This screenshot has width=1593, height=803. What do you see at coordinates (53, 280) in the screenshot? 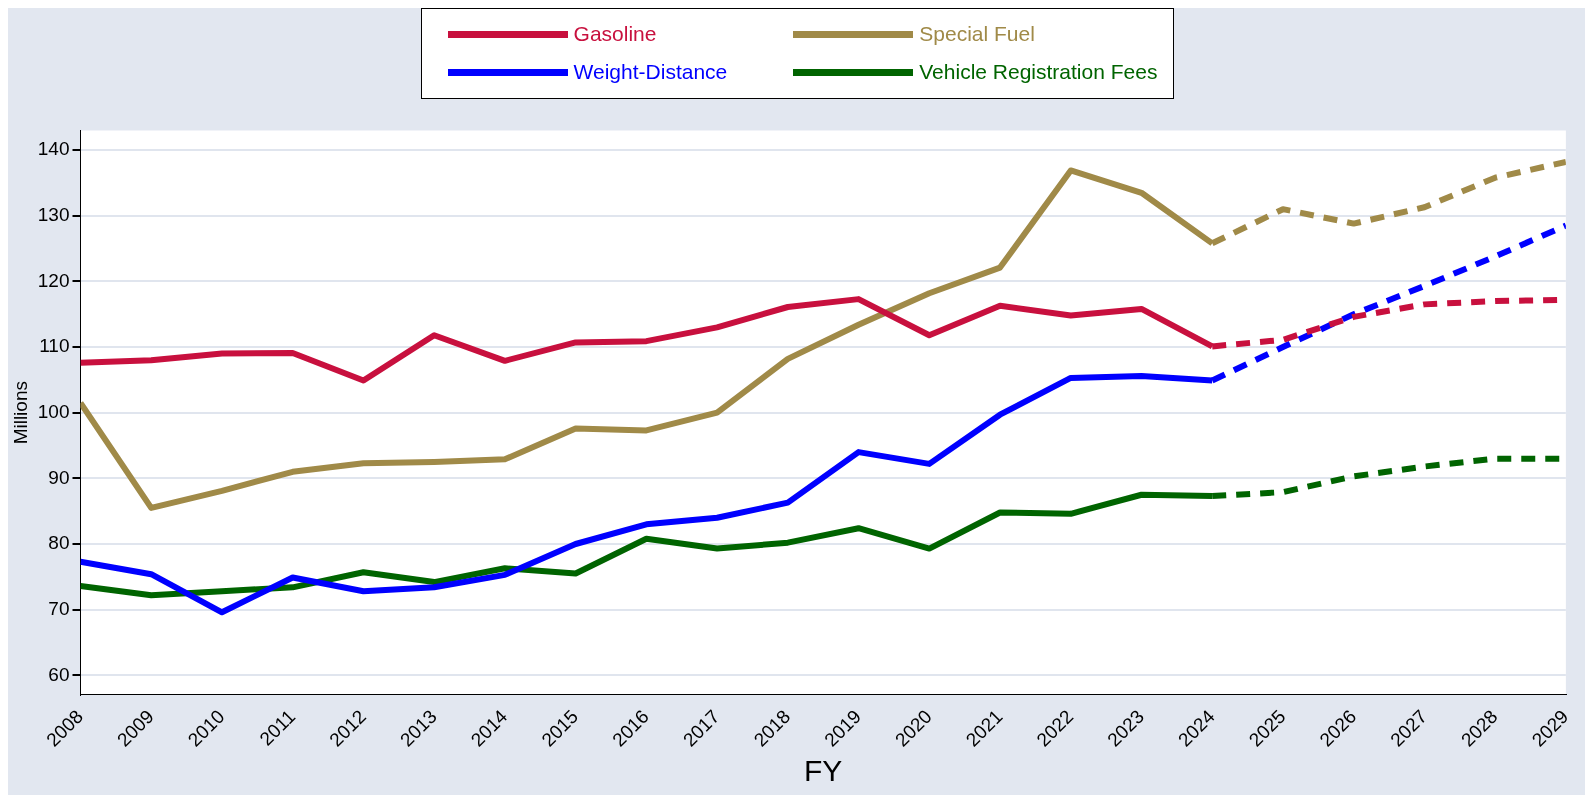
I see `y-tick-label: 120` at bounding box center [53, 280].